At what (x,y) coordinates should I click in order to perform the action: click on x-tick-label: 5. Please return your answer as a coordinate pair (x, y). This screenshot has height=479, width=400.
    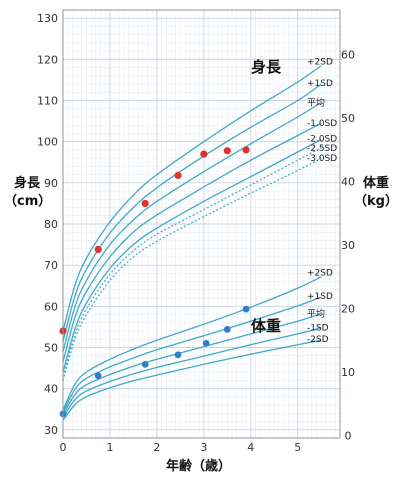
    Looking at the image, I should click on (297, 447).